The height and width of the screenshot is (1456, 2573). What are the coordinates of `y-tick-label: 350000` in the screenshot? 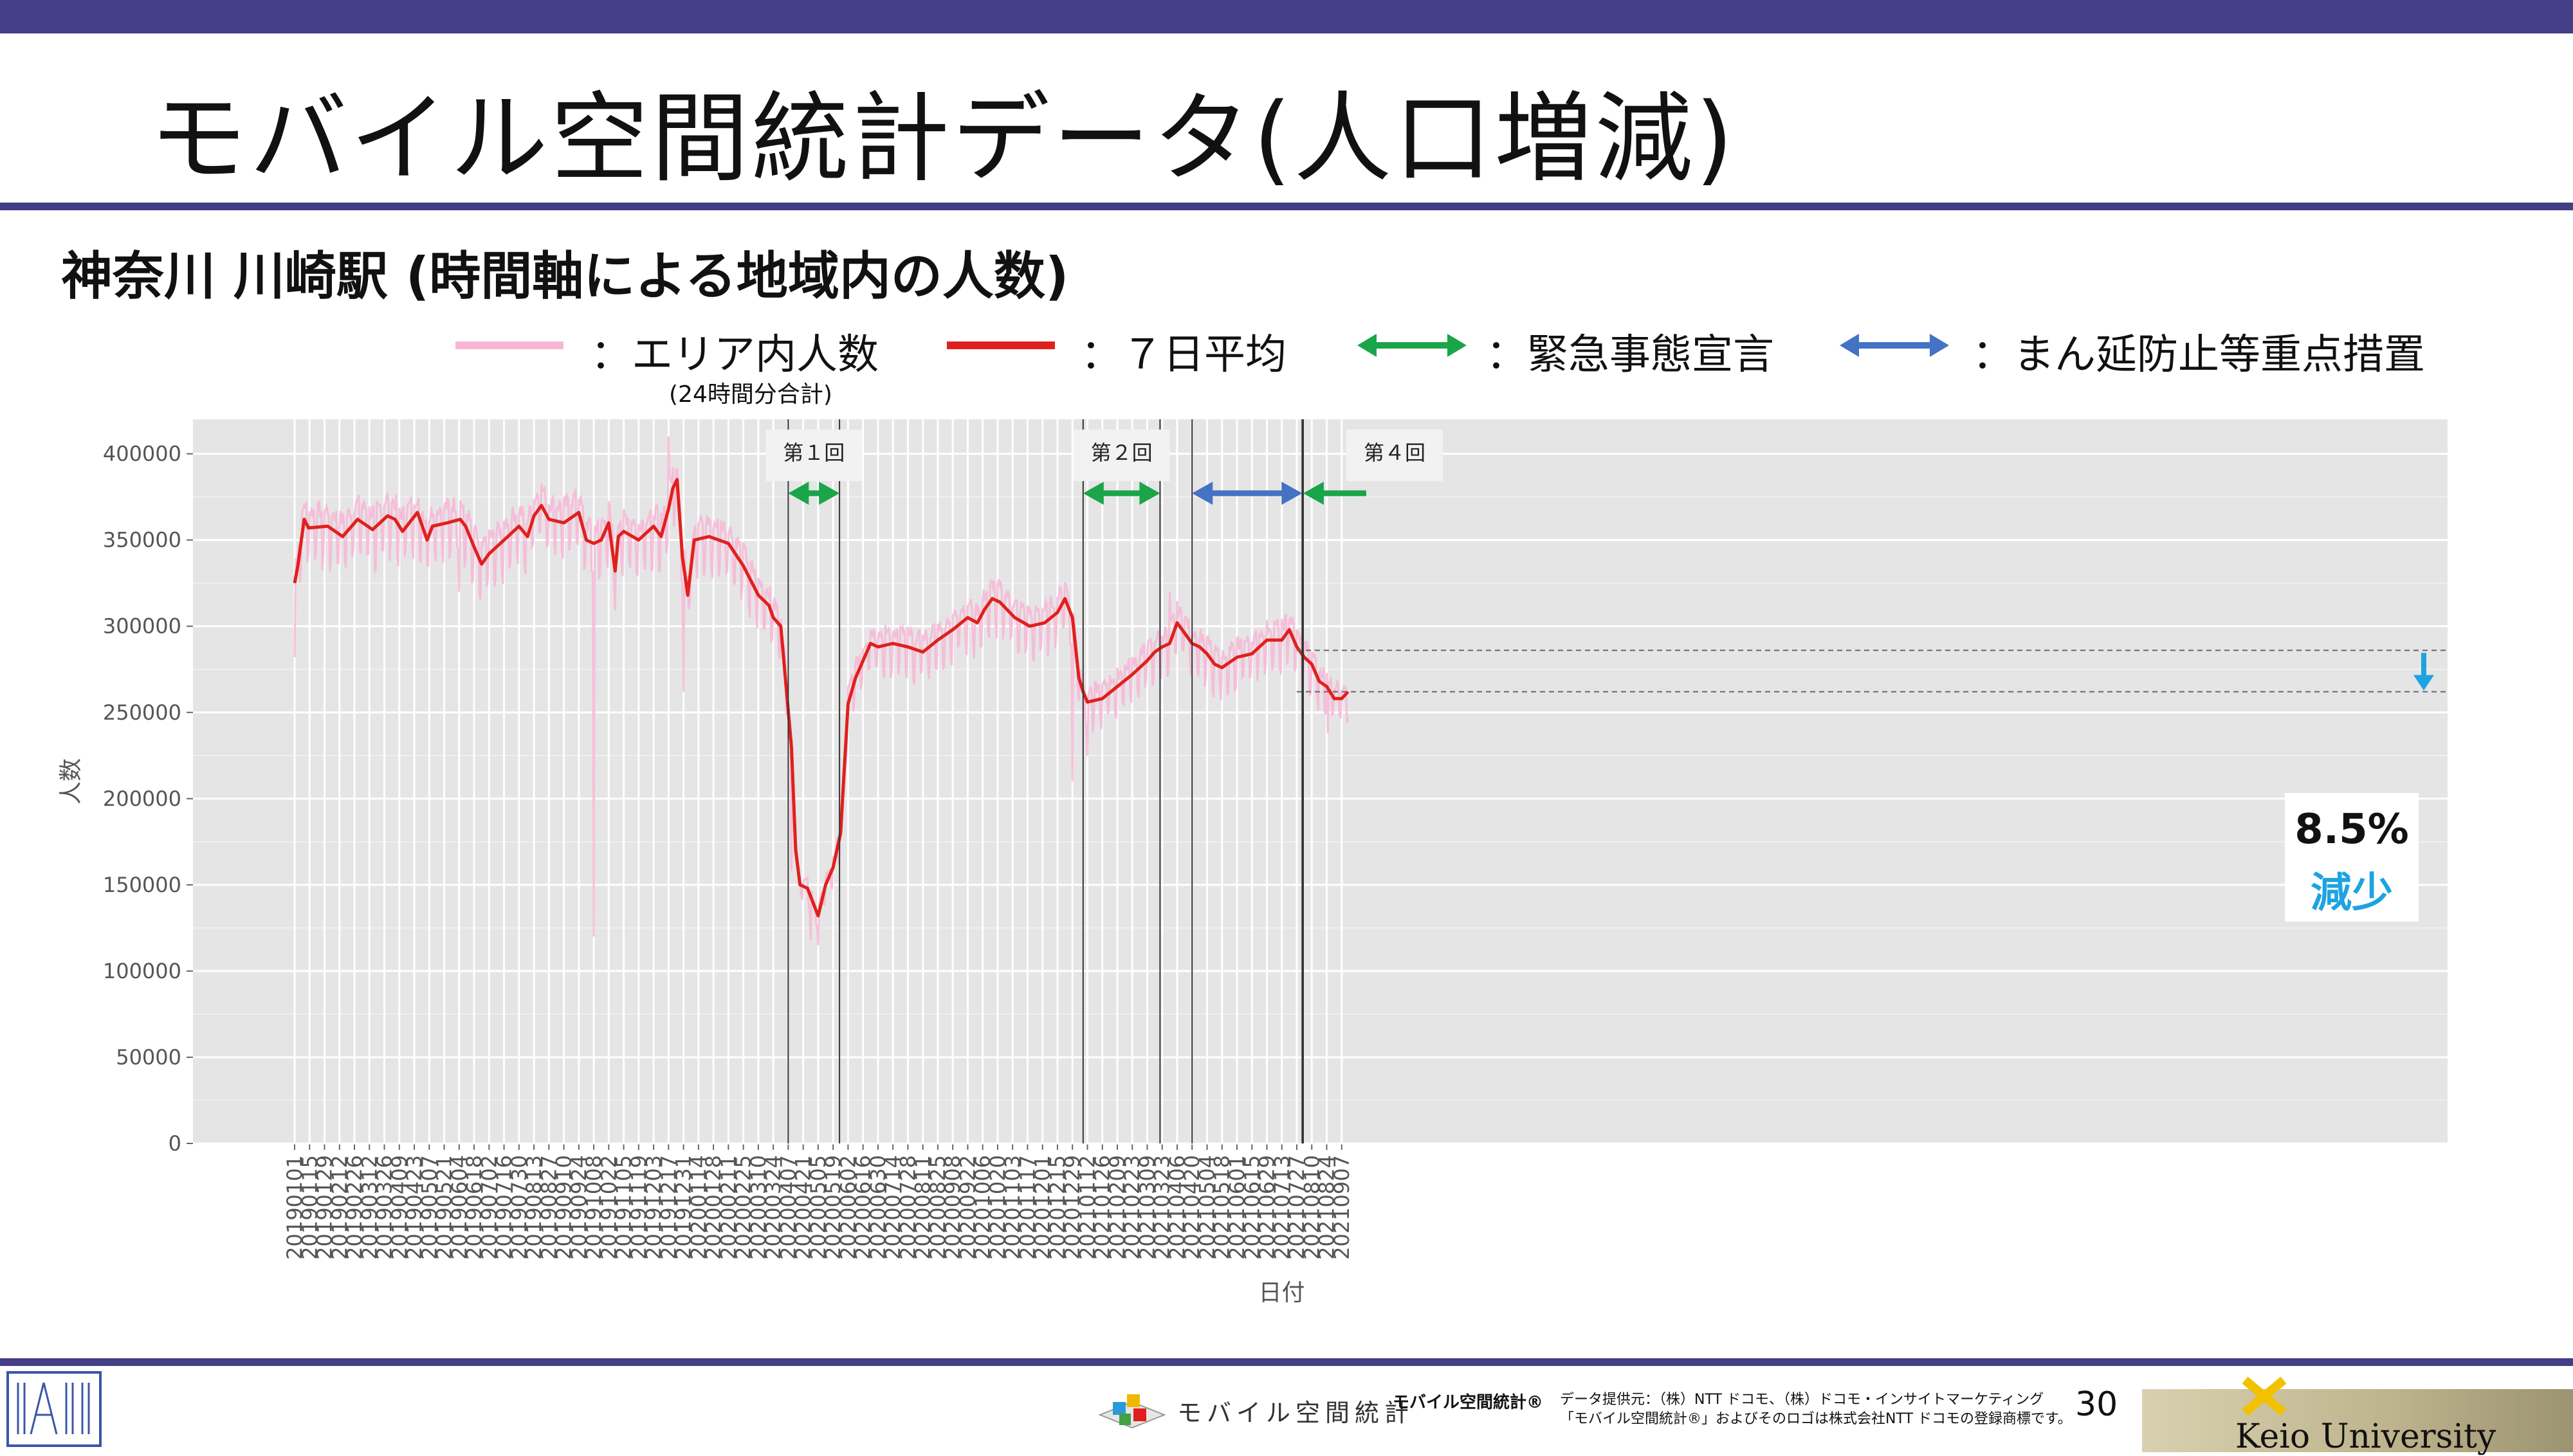 It's located at (142, 540).